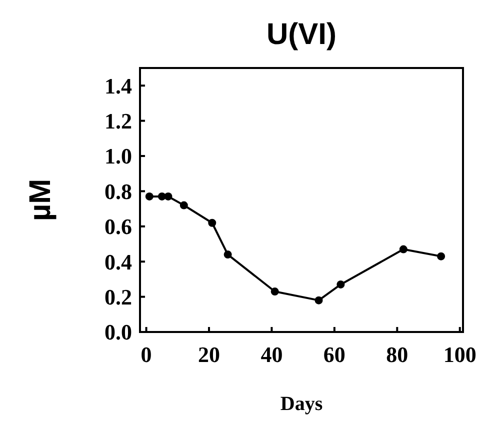 This screenshot has height=432, width=477. Describe the element at coordinates (40, 200) in the screenshot. I see `y-axis-title: µM` at that location.